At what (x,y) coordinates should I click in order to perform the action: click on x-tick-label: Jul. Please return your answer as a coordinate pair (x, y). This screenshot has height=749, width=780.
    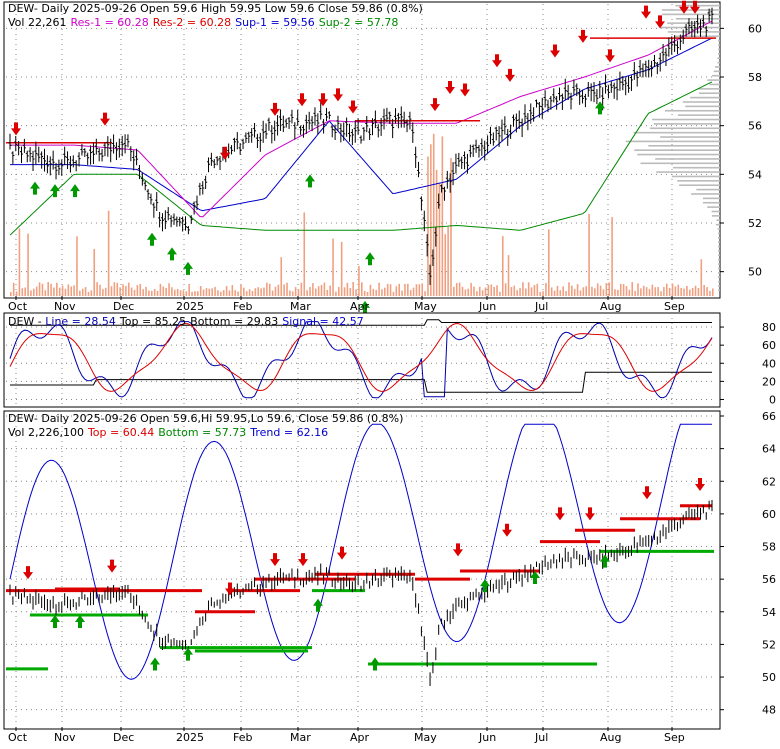
    Looking at the image, I should click on (541, 306).